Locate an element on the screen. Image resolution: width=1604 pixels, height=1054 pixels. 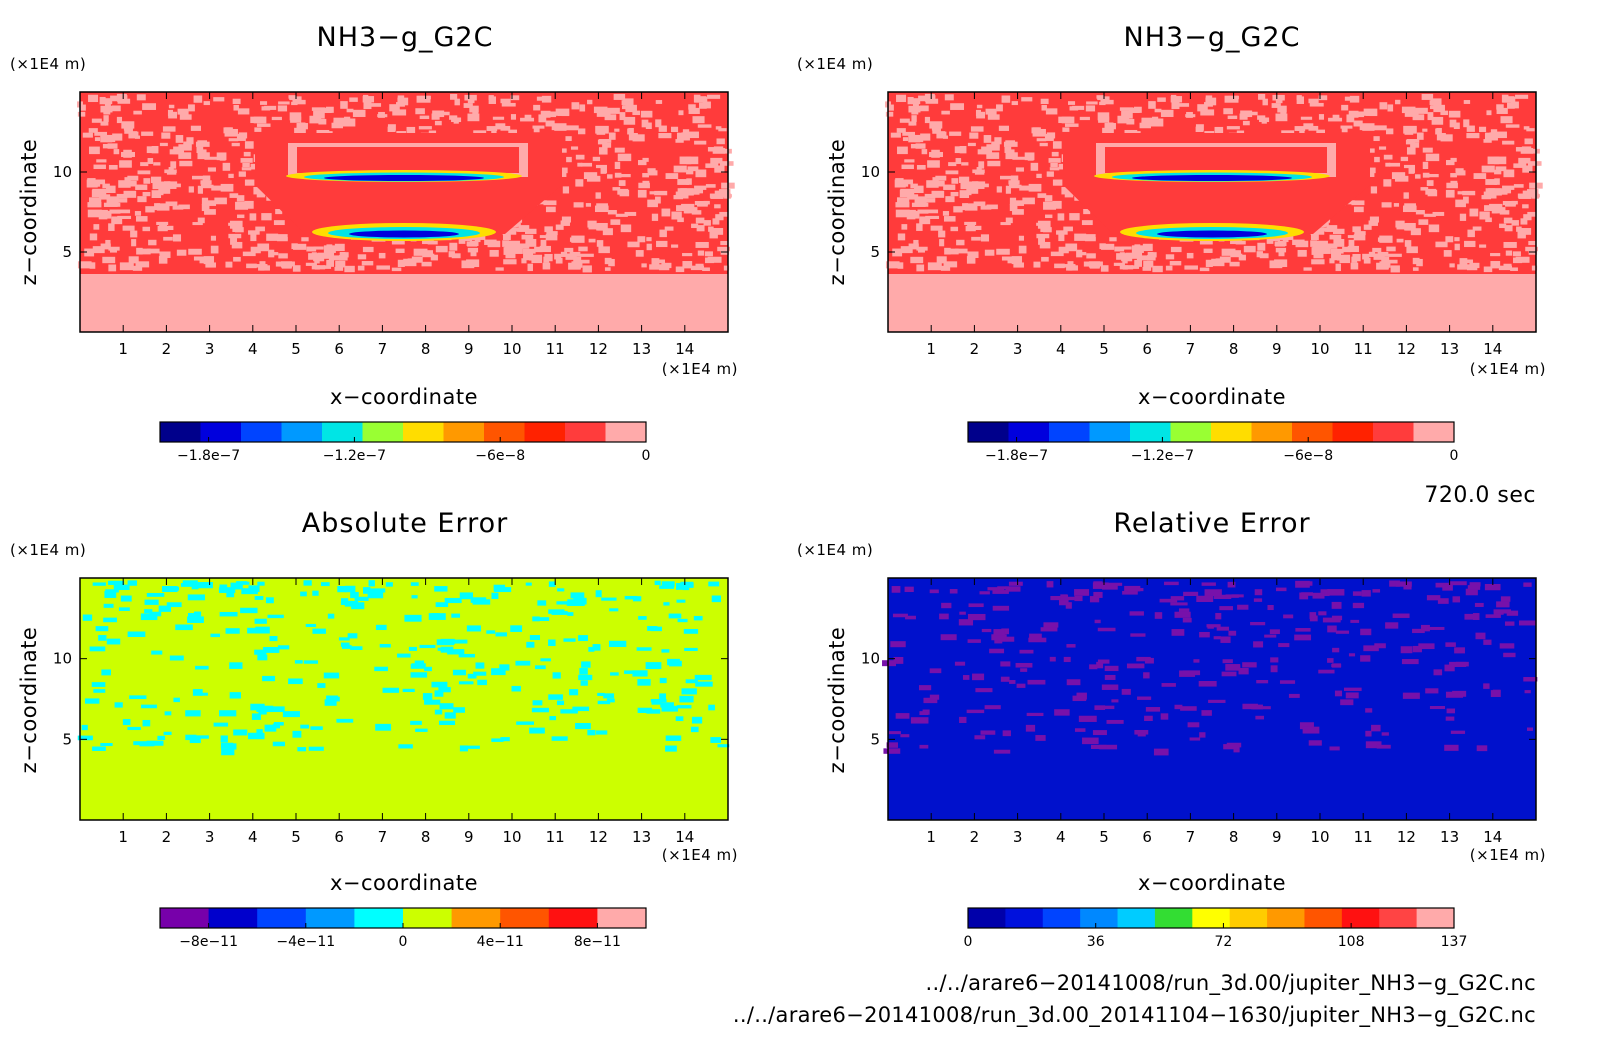
x-tick-label: 1 is located at coordinates (123, 837).